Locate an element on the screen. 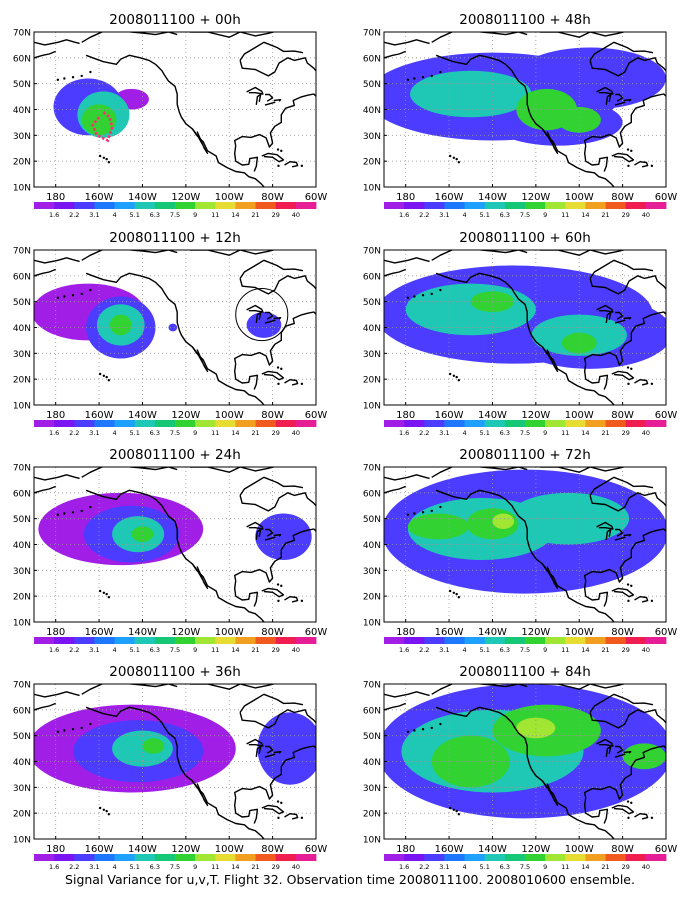 This screenshot has height=900, width=700. y-tick-label: 60N is located at coordinates (372, 494).